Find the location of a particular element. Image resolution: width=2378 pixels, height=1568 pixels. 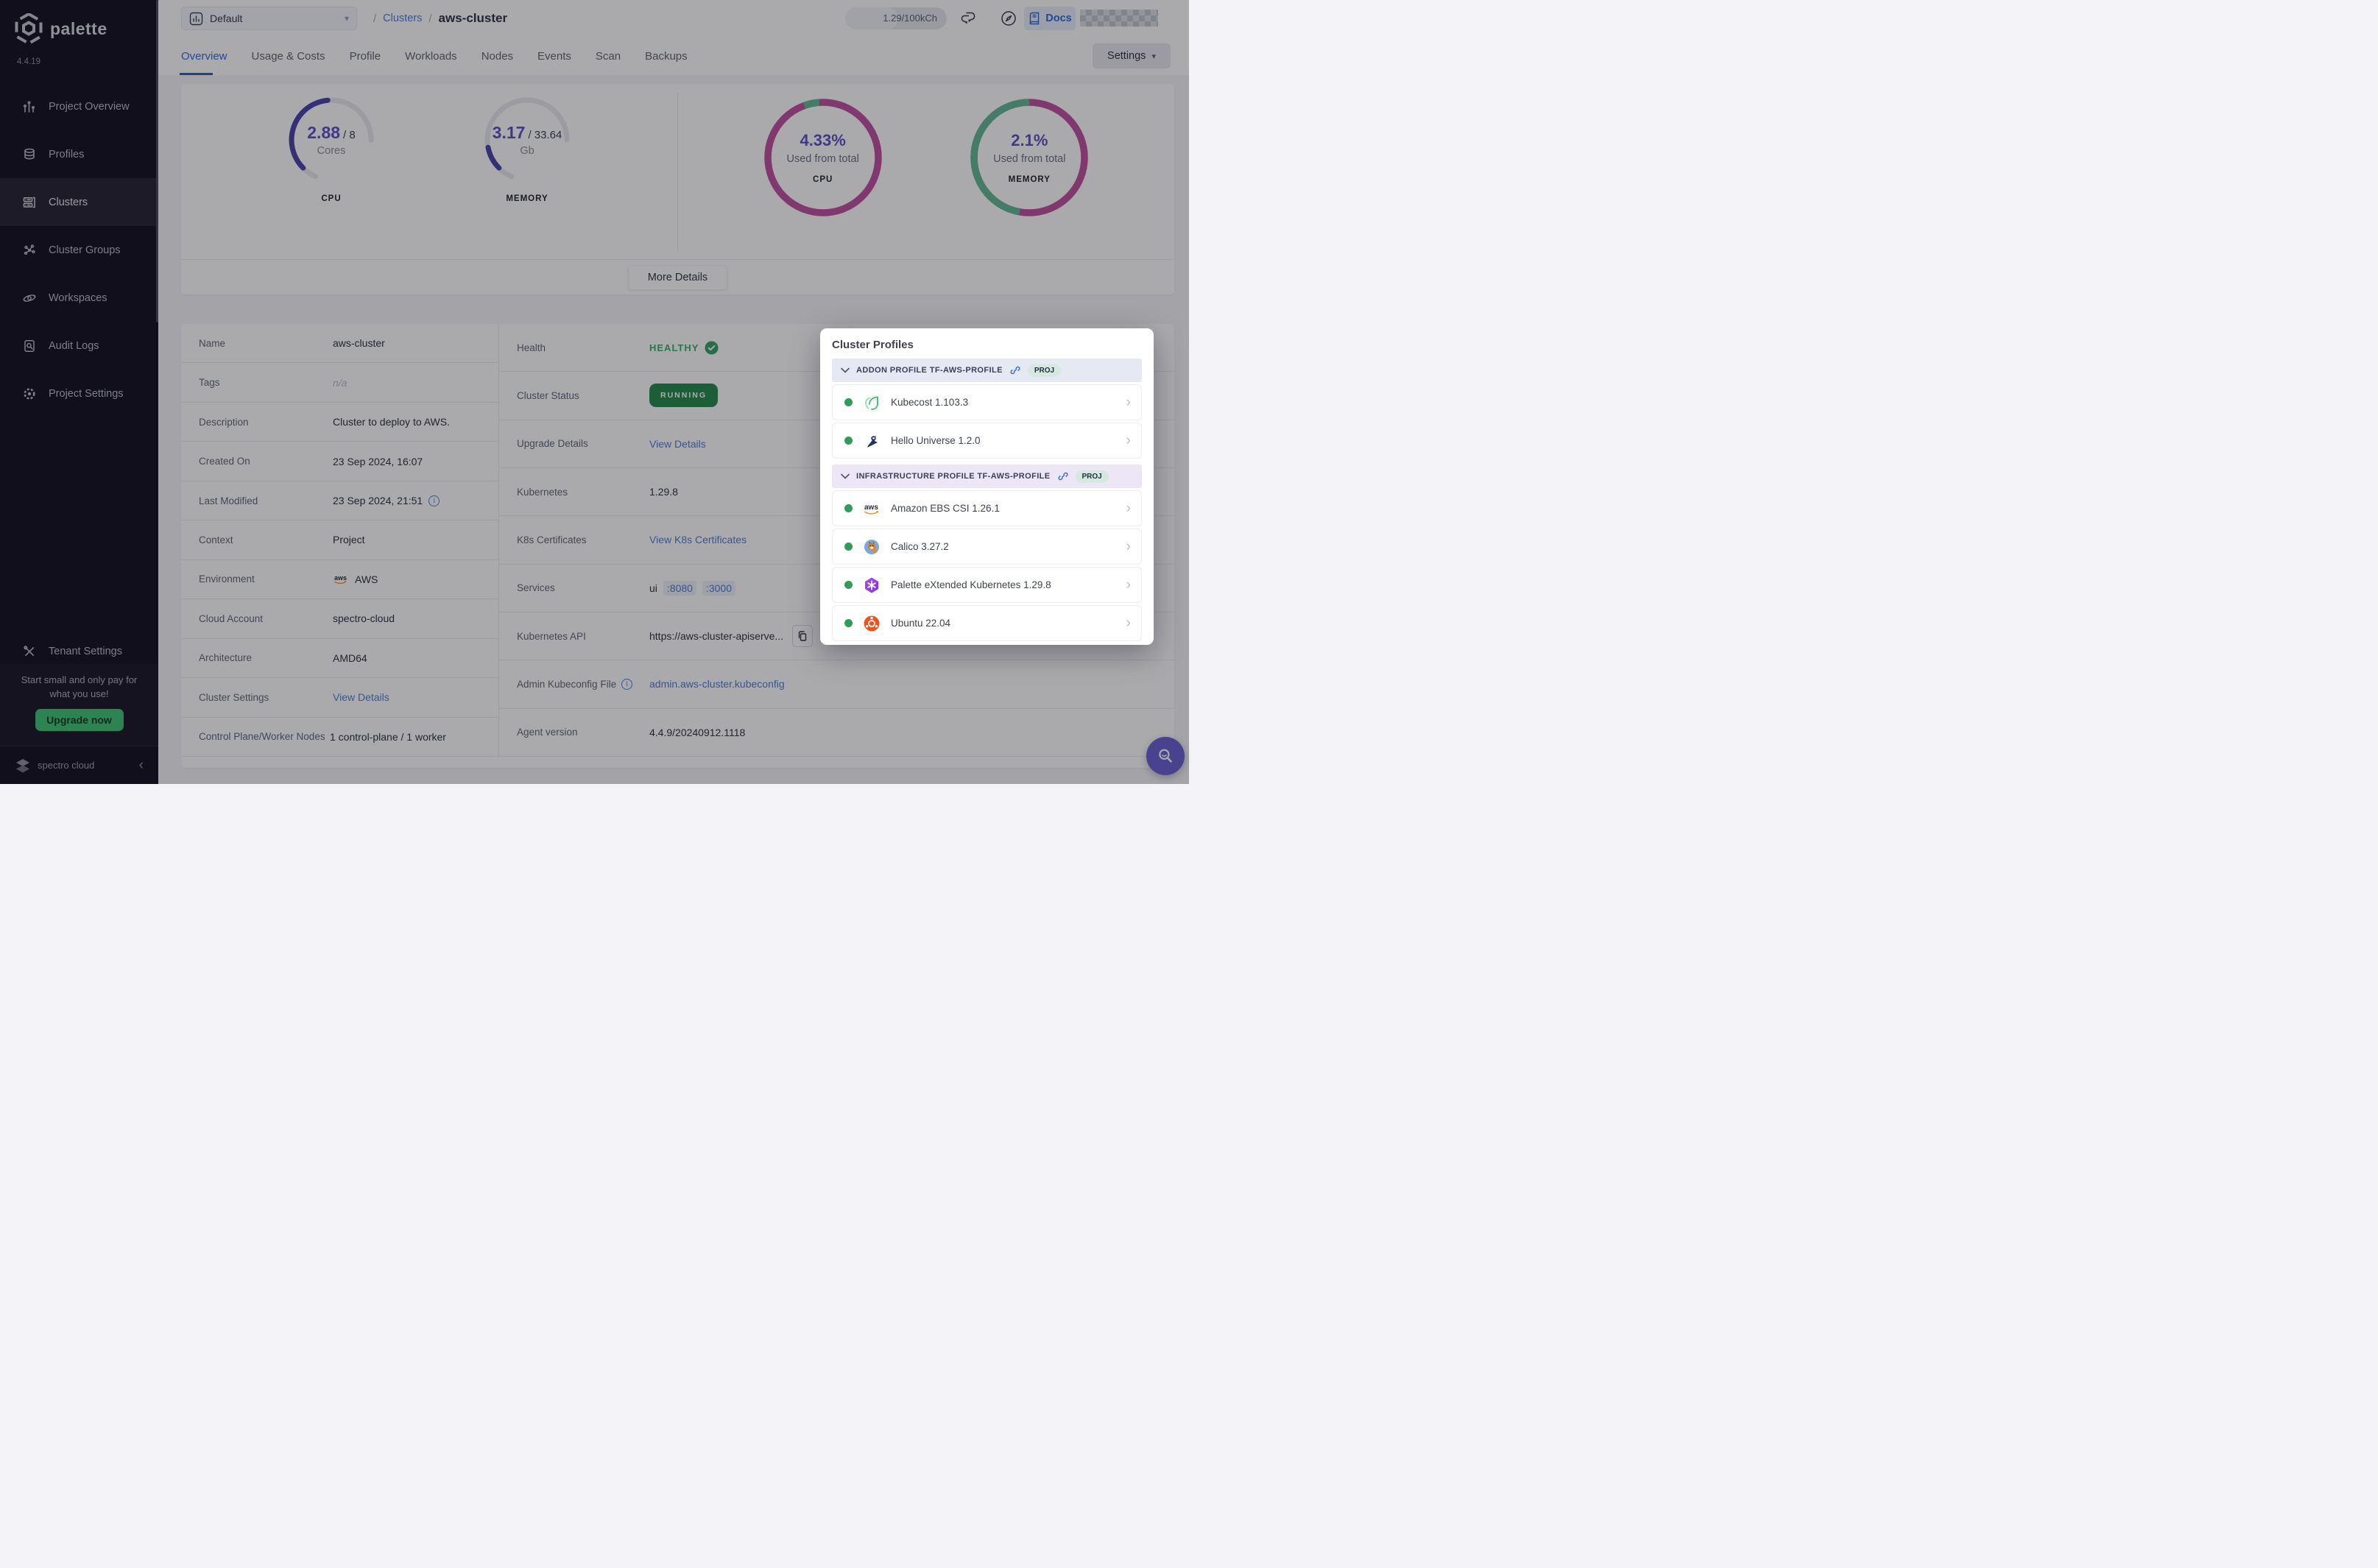

collapse-sidebar-icon: ‹ is located at coordinates (141, 765).